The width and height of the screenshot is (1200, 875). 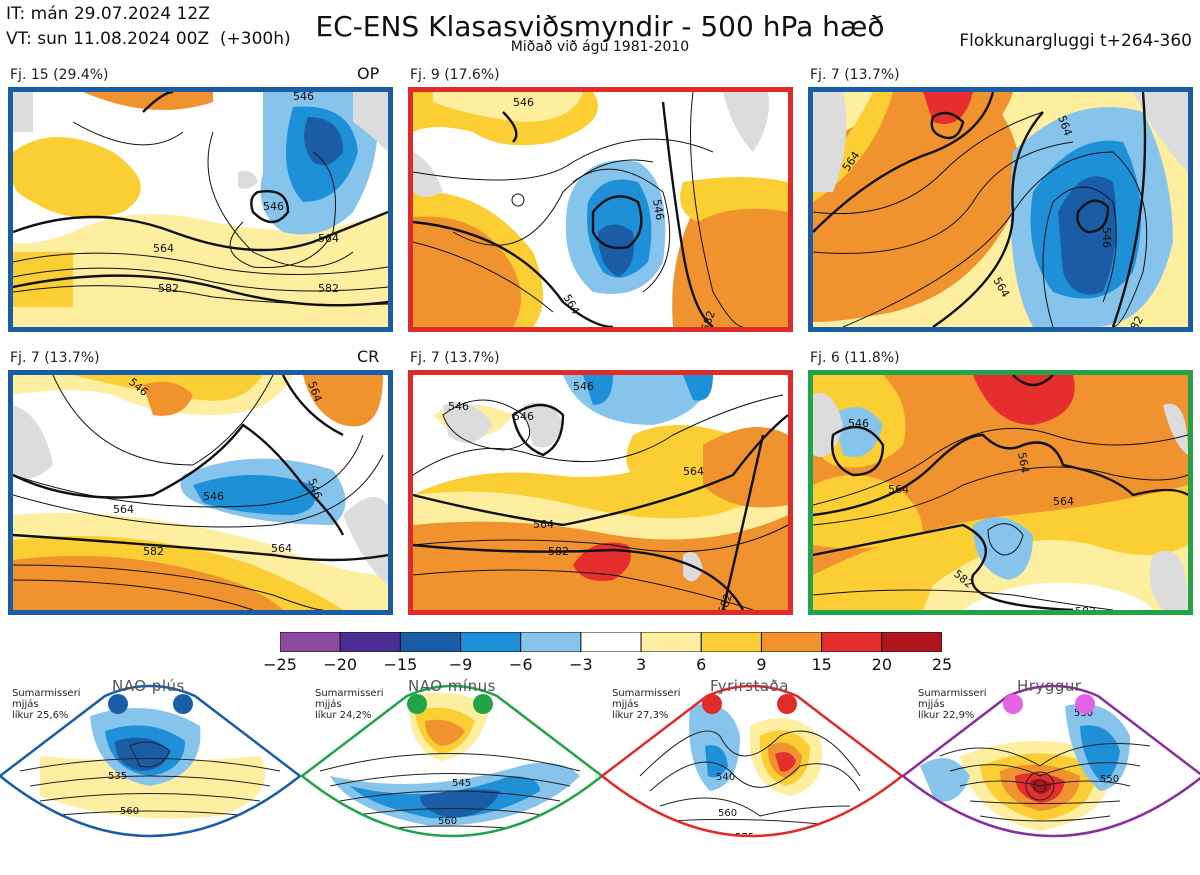 I want to click on panel-1-label: Fj. 15 (29.4%), so click(x=59, y=75).